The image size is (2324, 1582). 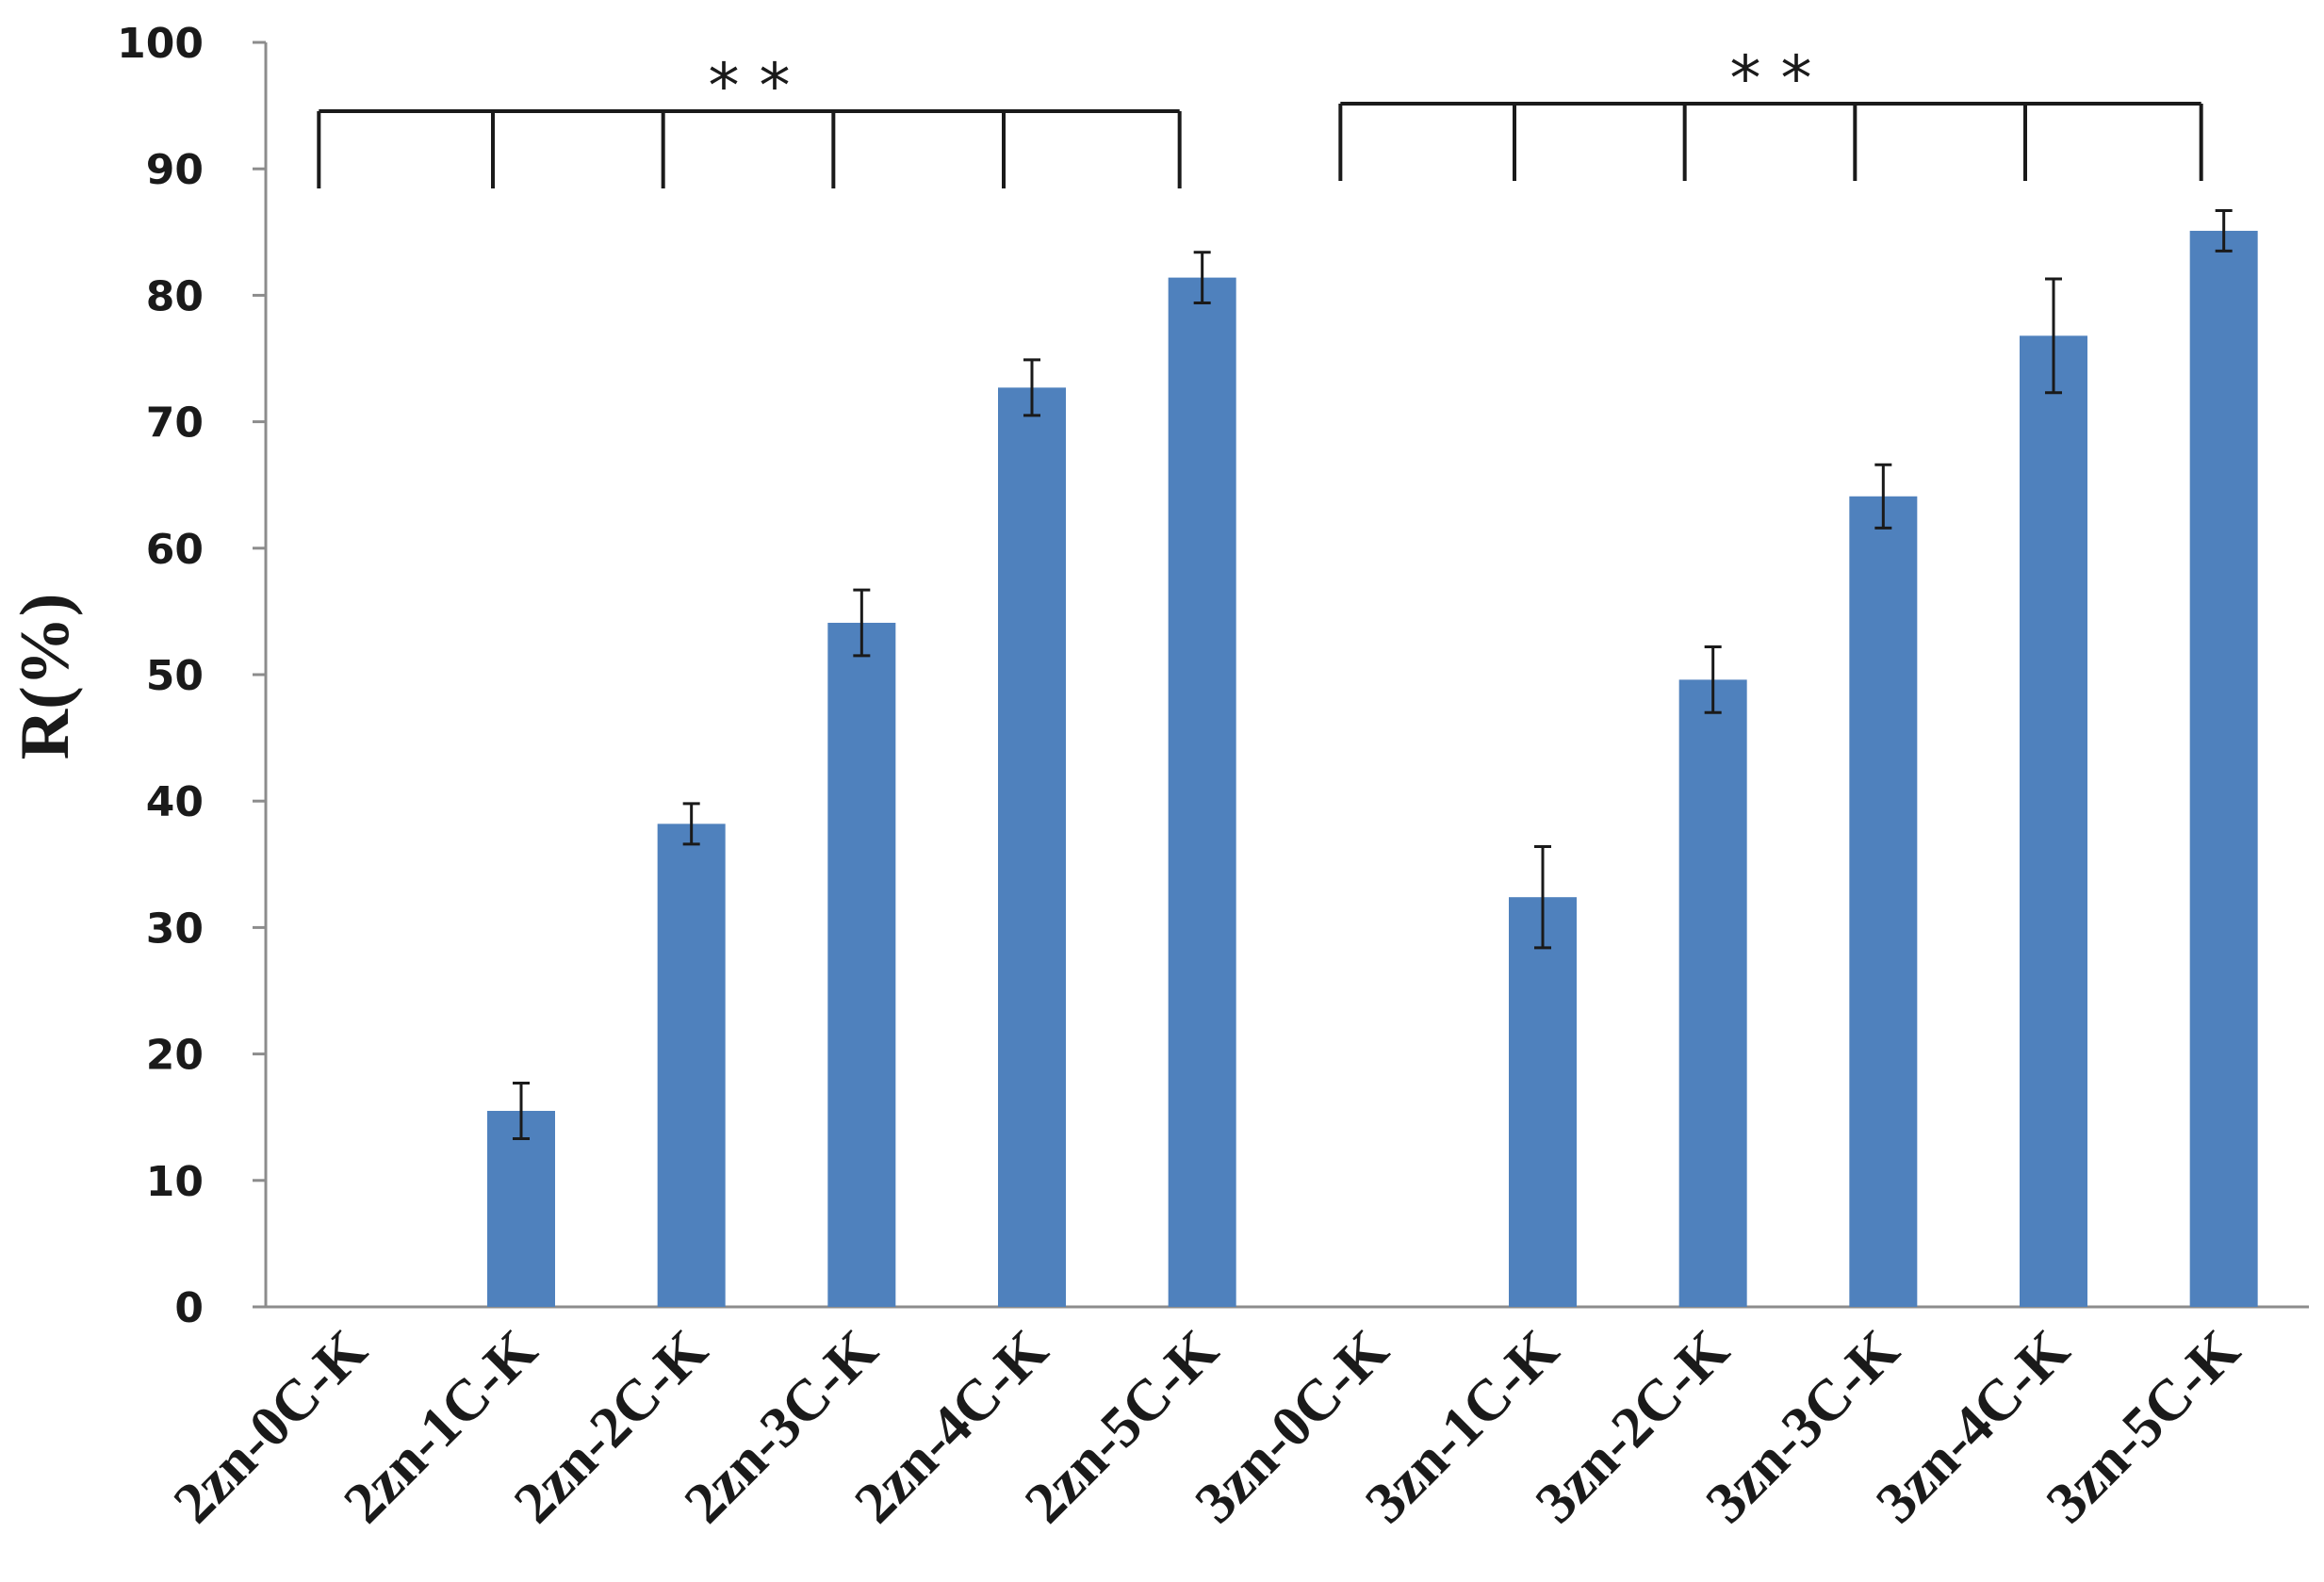 What do you see at coordinates (175, 676) in the screenshot?
I see `y-tick-label: 50` at bounding box center [175, 676].